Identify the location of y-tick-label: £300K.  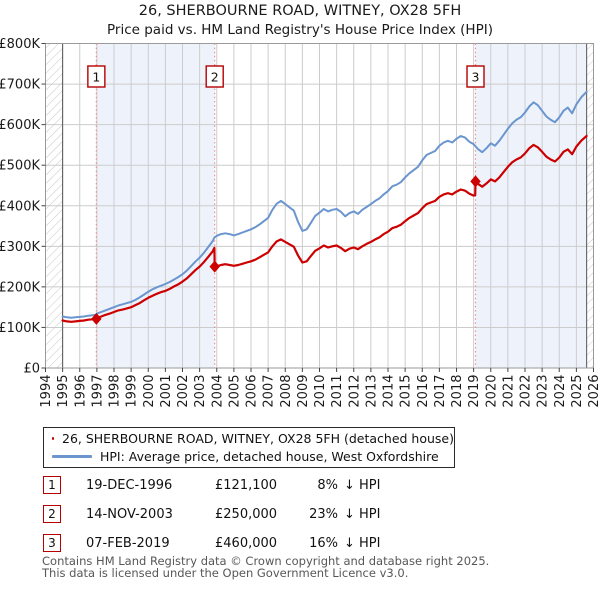
(20, 247).